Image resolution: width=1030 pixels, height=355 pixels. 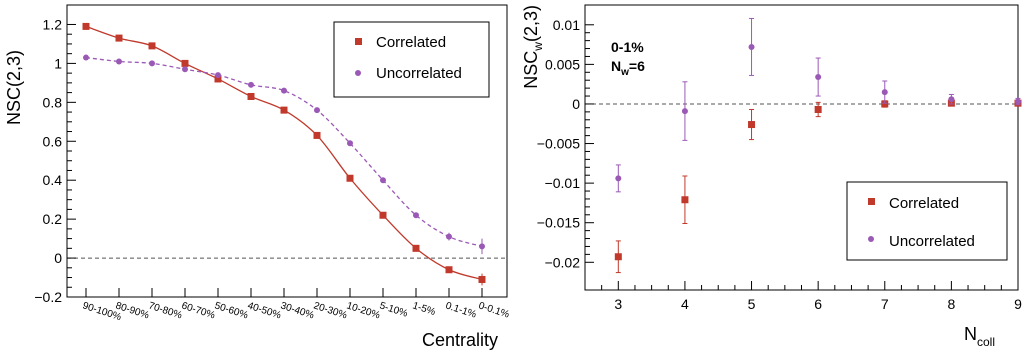 I want to click on left-y-tick-label: 0, so click(x=58, y=258).